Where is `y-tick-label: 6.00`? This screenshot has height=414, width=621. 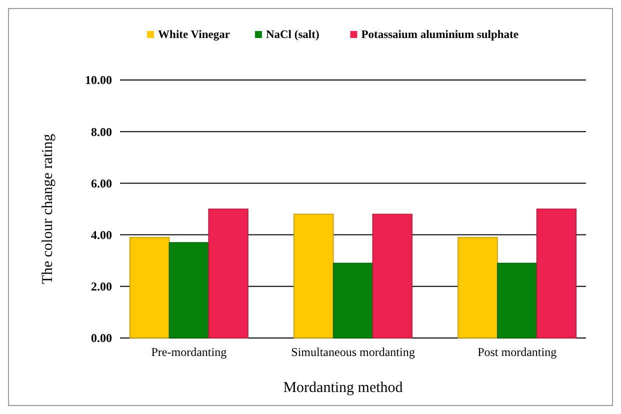 y-tick-label: 6.00 is located at coordinates (101, 183).